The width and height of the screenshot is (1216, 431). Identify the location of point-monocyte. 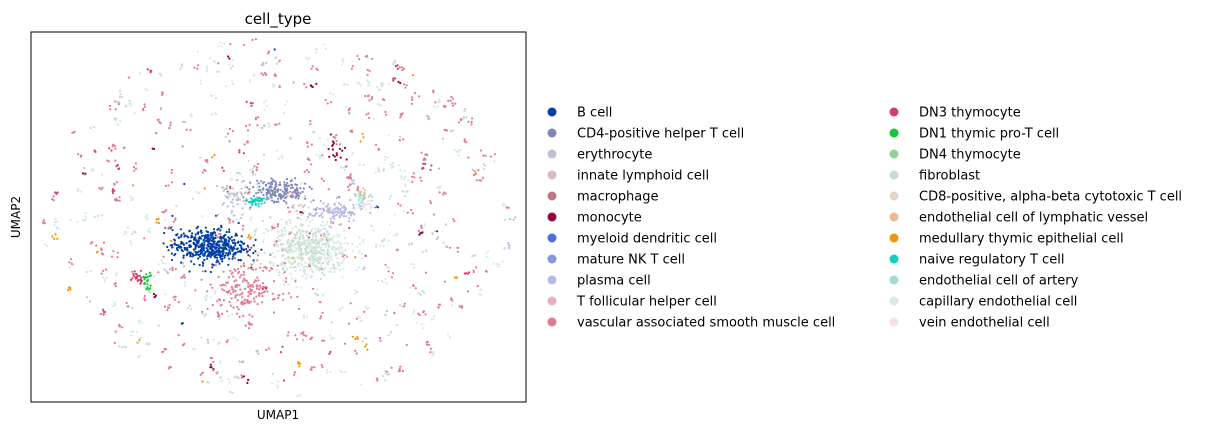
(346, 159).